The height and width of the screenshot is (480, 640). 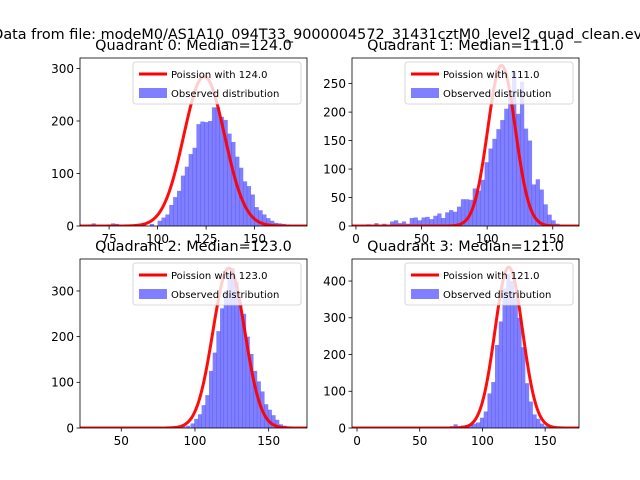 I want to click on y-tick-label: 150, so click(x=334, y=141).